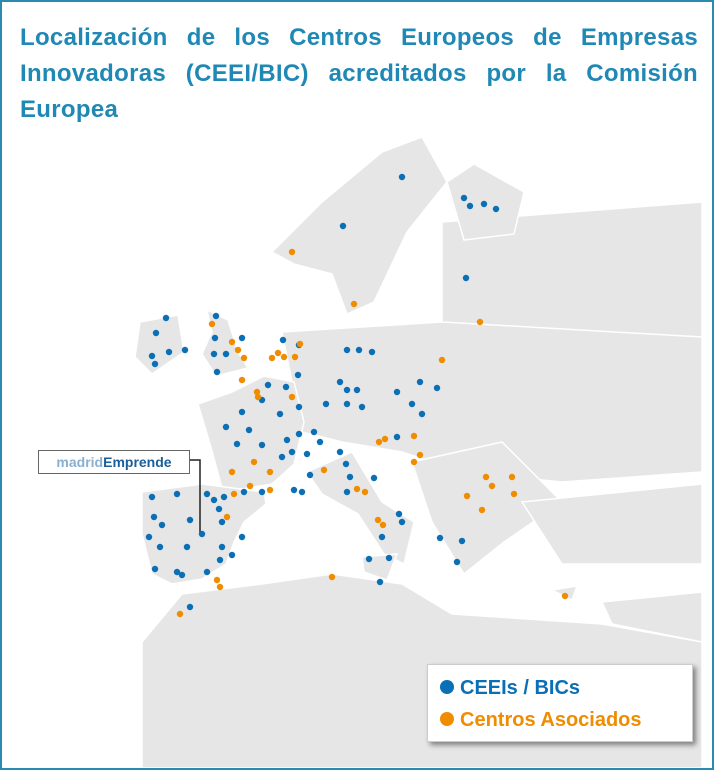  I want to click on legend-item: CEEIs / BICs, so click(510, 688).